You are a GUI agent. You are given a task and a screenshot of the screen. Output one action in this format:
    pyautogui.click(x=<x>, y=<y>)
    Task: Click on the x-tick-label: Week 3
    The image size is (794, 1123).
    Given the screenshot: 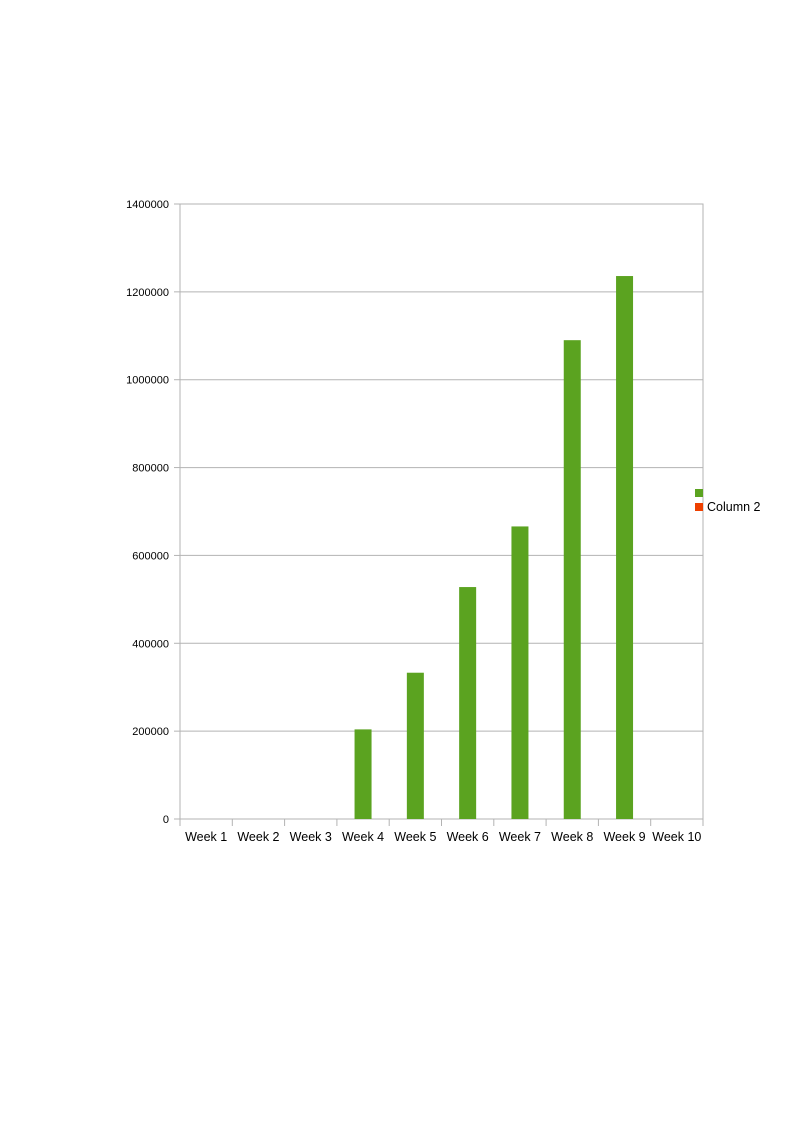 What is the action you would take?
    pyautogui.click(x=311, y=837)
    